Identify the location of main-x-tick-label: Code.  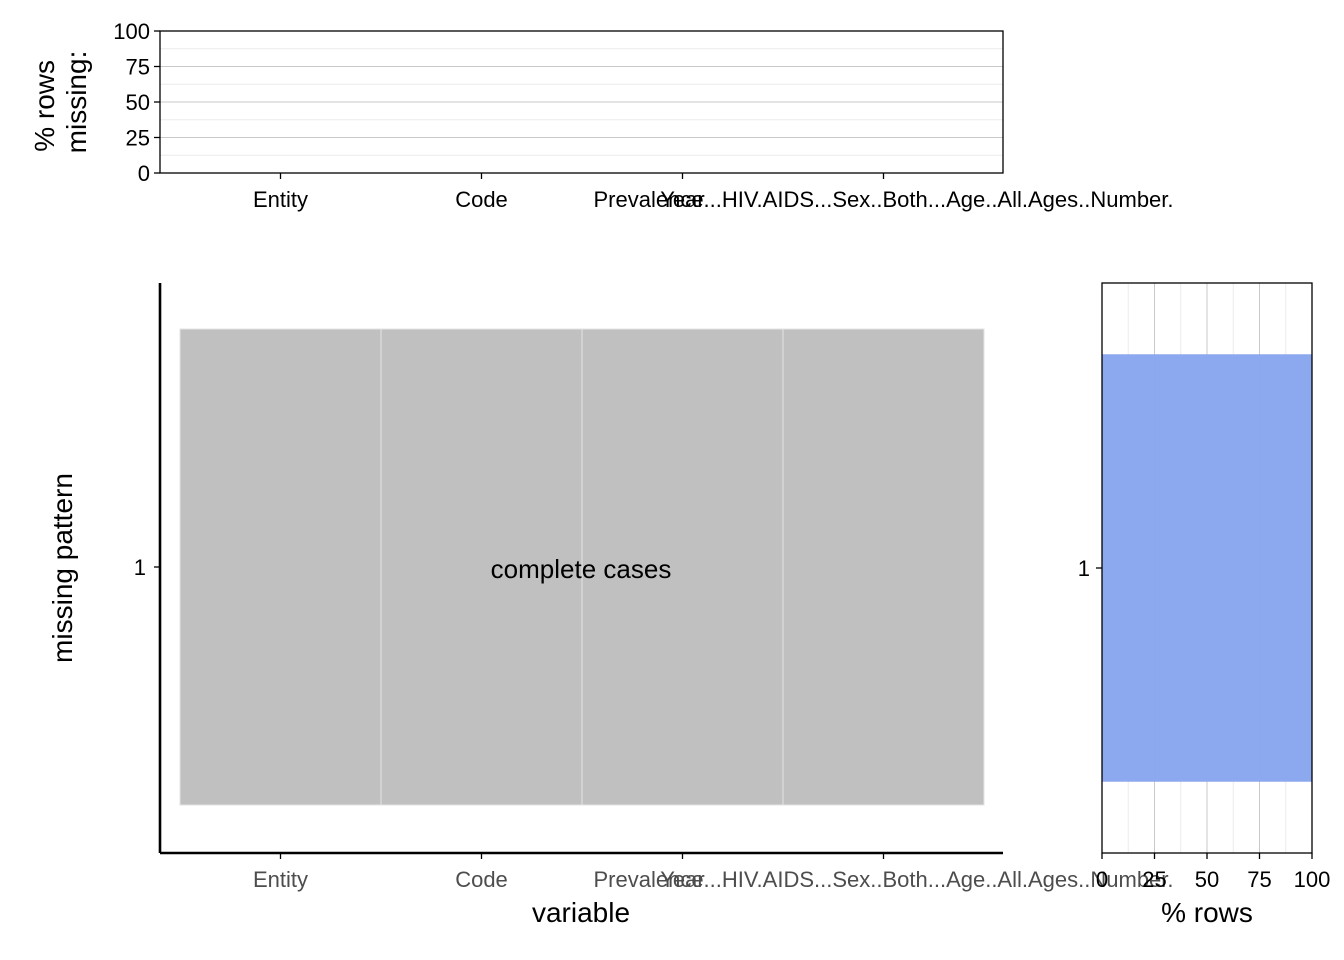
(481, 879).